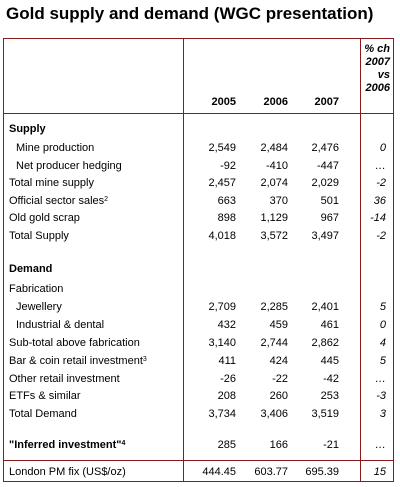  I want to click on footnote-marker: 3, so click(144, 359).